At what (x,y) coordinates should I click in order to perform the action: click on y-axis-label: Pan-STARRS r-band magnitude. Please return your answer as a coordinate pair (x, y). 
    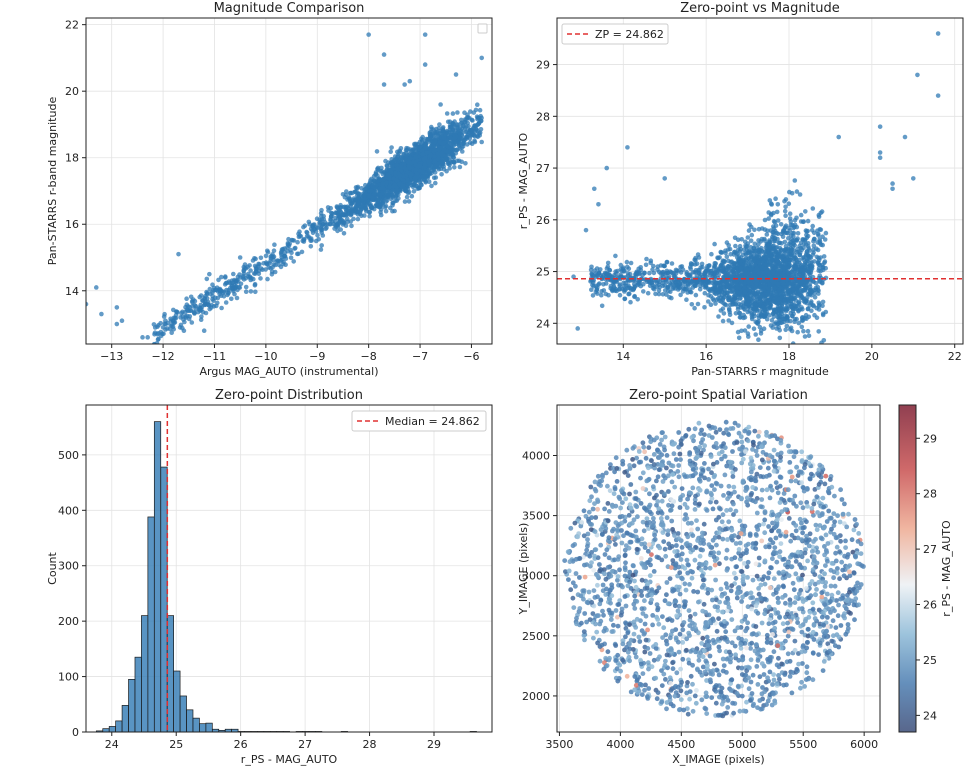
    Looking at the image, I should click on (52, 181).